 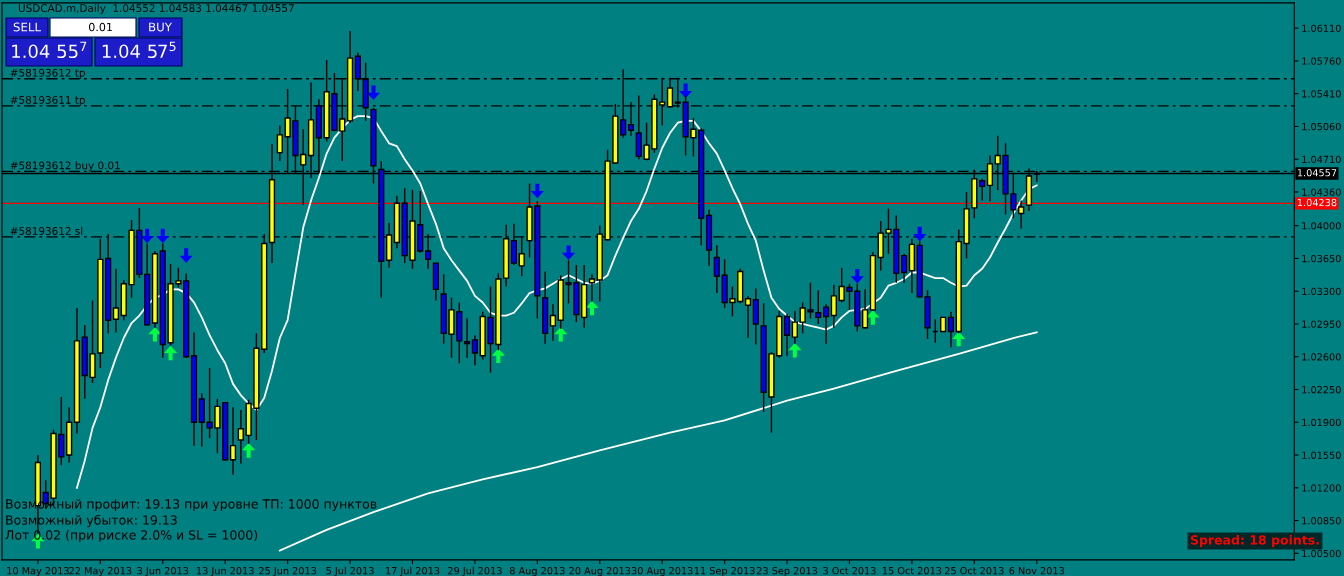 What do you see at coordinates (1321, 28) in the screenshot?
I see `y-tick-label: 1.06110` at bounding box center [1321, 28].